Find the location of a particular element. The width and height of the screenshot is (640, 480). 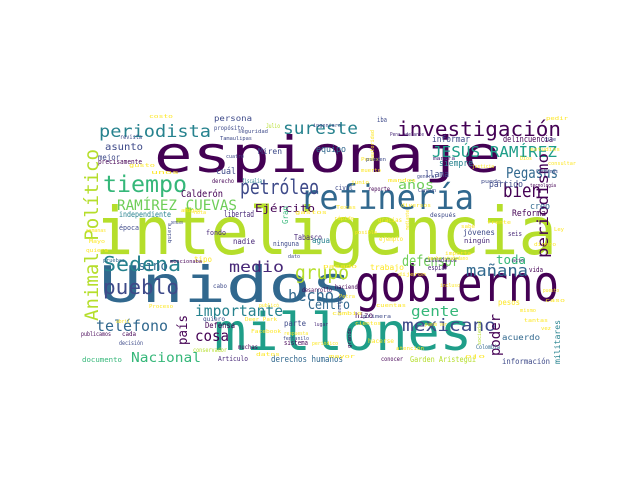

word: cientos is located at coordinates (368, 324).